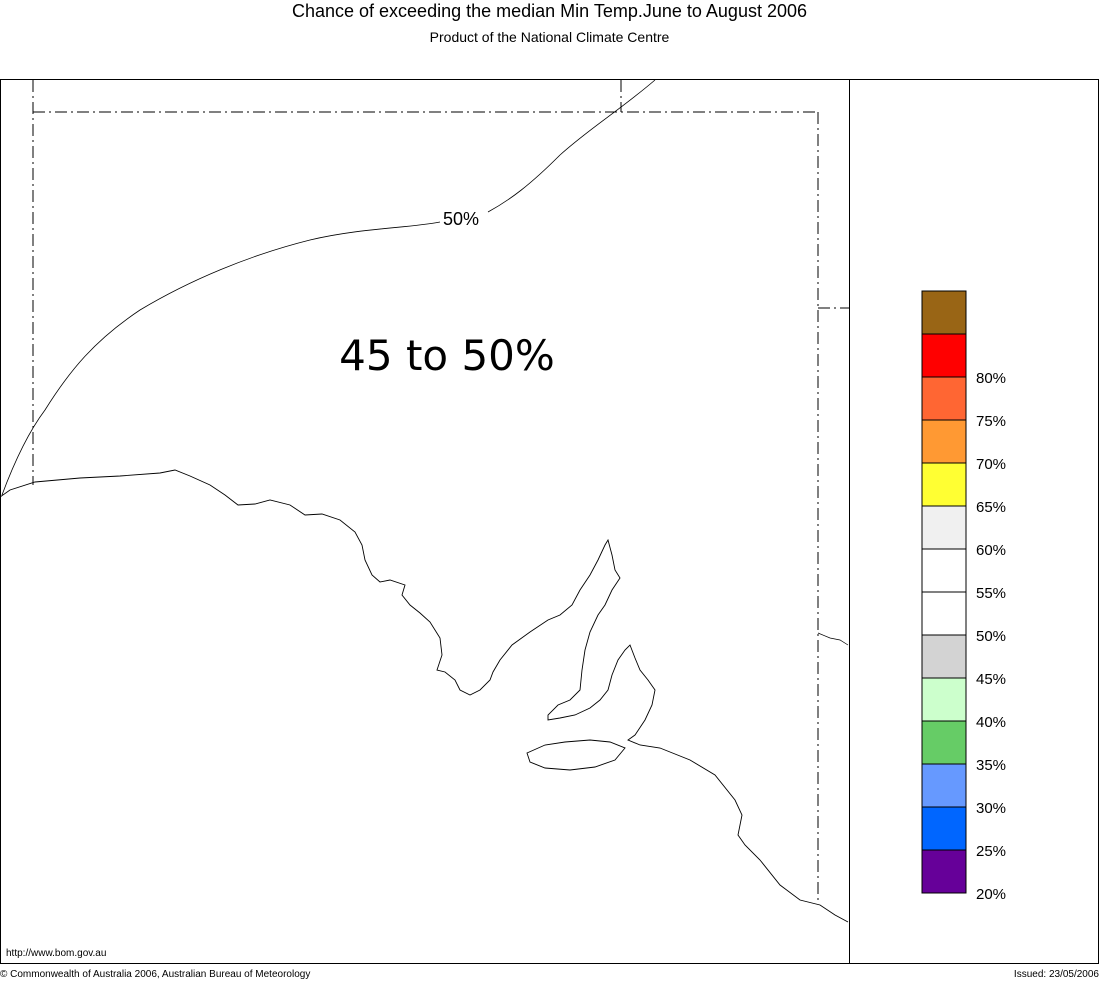  What do you see at coordinates (991, 894) in the screenshot?
I see `legend-label: 20%` at bounding box center [991, 894].